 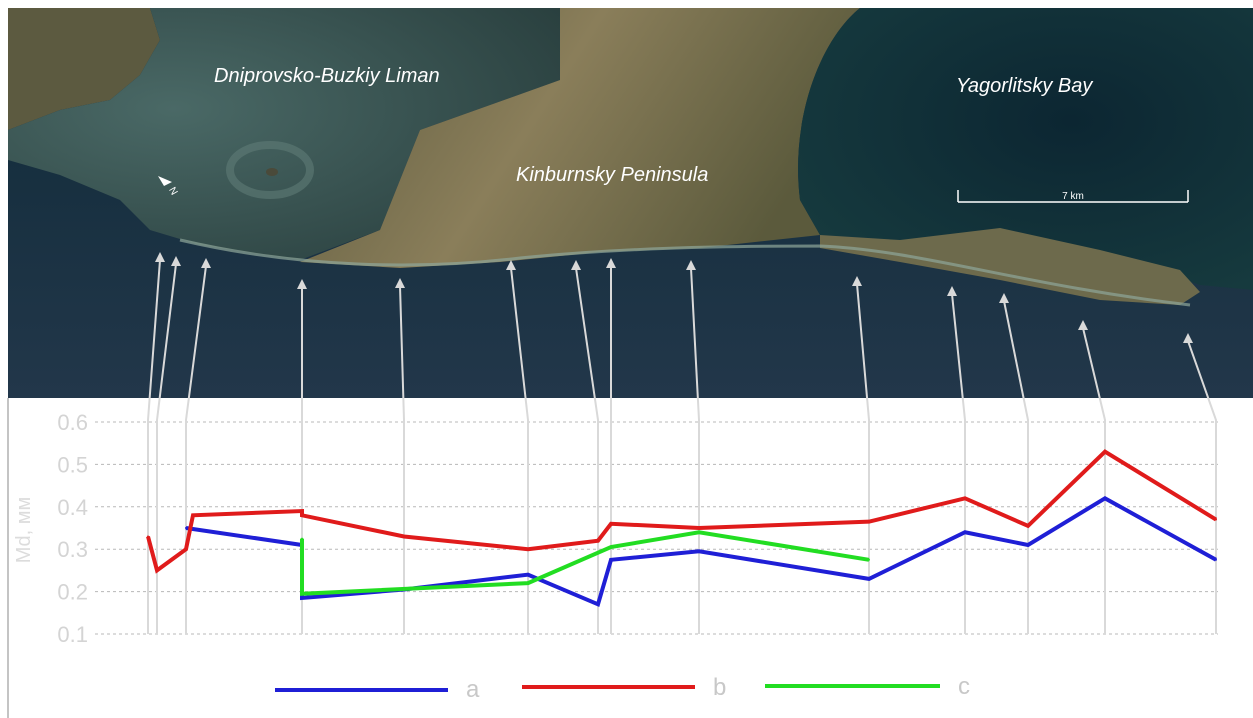 I want to click on scale-bar: 7 km, so click(x=1073, y=196).